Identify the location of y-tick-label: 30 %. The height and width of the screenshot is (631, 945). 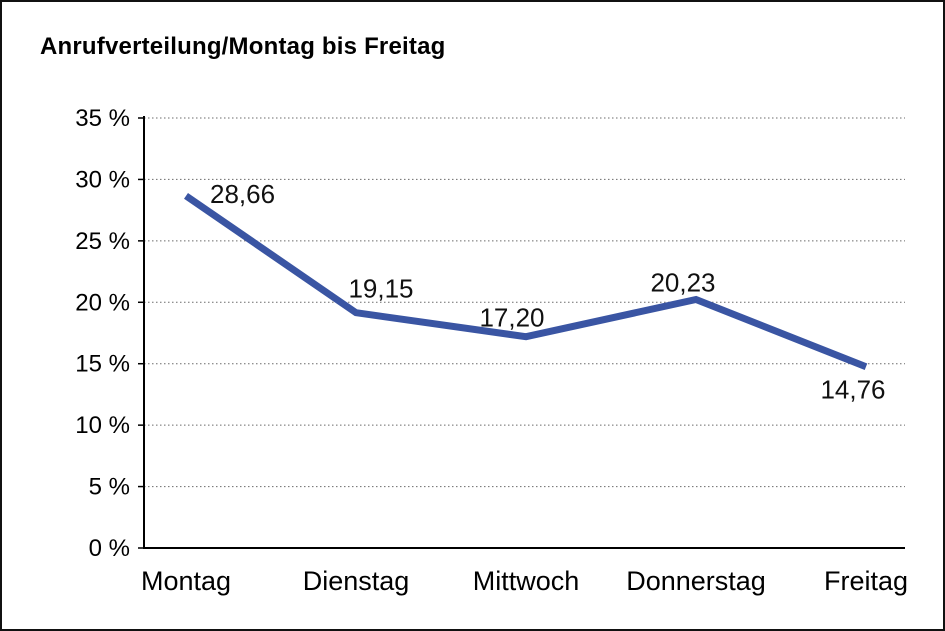
(102, 179).